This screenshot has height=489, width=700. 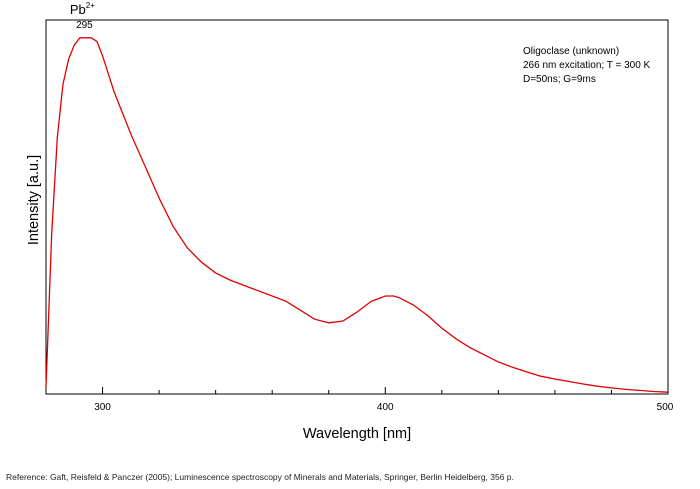 I want to click on y-axis-label: Intensity [a.u.], so click(x=34, y=200).